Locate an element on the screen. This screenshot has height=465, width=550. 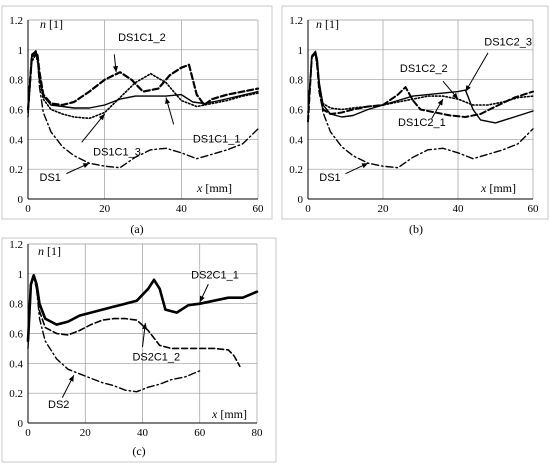
series-label-ds2c1-1: DS2C1_1 is located at coordinates (215, 275).